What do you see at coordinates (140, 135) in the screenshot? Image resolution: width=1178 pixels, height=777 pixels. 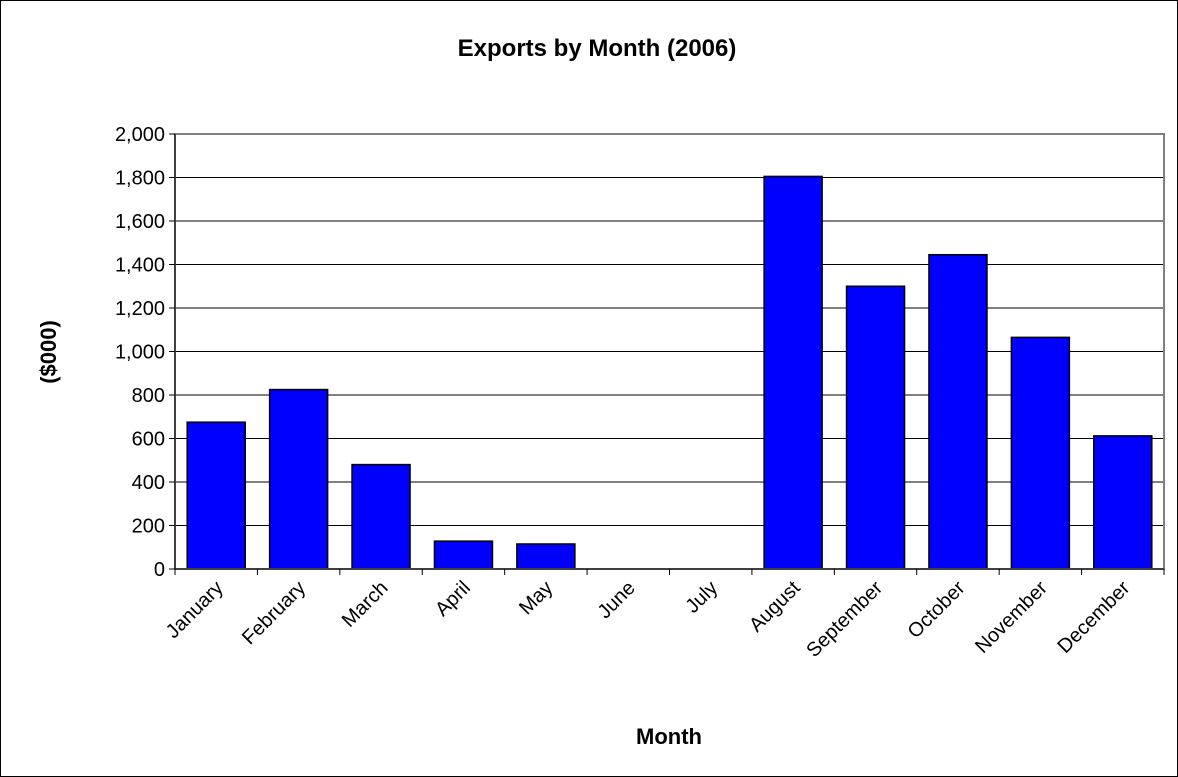 I see `y-tick-label: 2,000` at bounding box center [140, 135].